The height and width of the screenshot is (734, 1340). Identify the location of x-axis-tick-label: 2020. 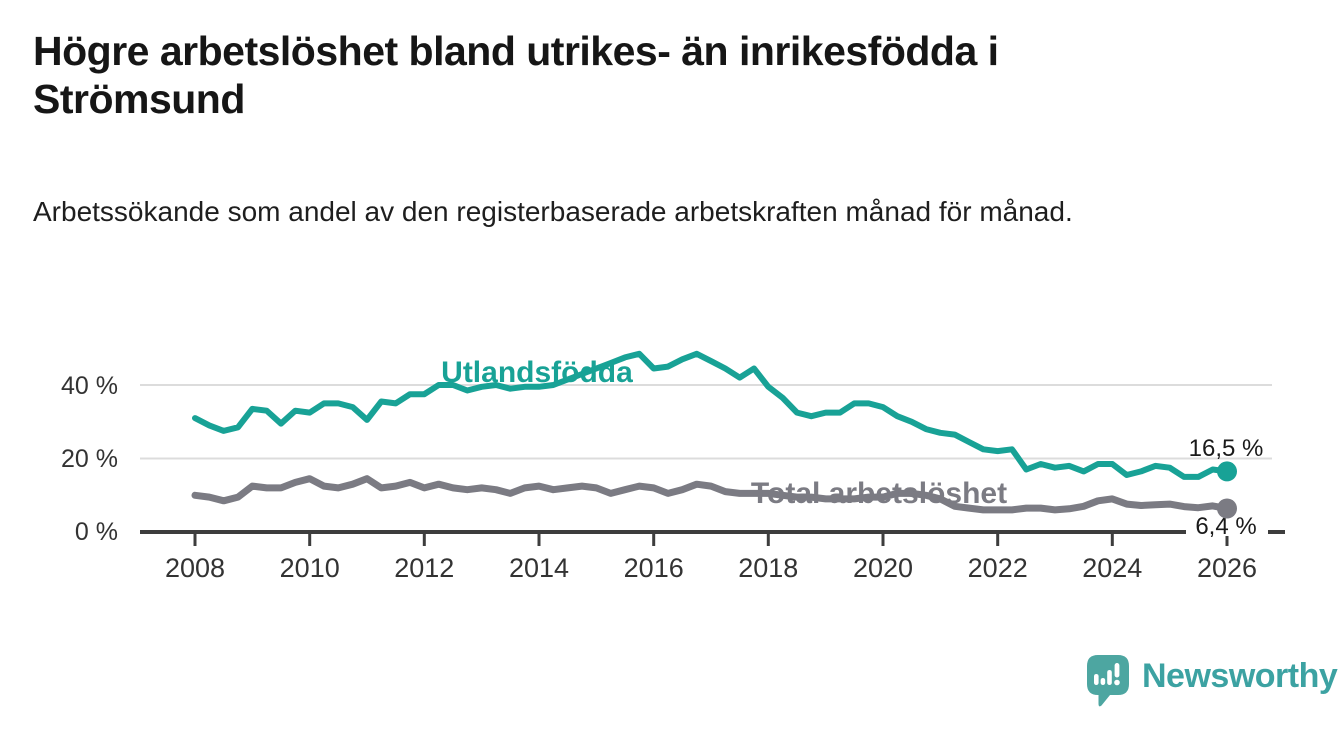
(883, 568).